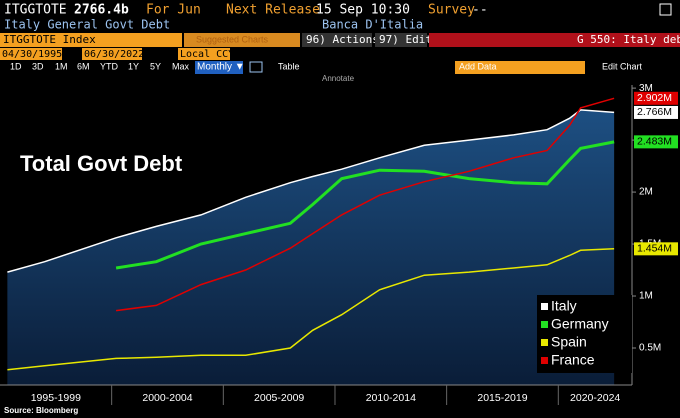 The image size is (680, 418). What do you see at coordinates (273, 10) in the screenshot?
I see `release-label: Next Release` at bounding box center [273, 10].